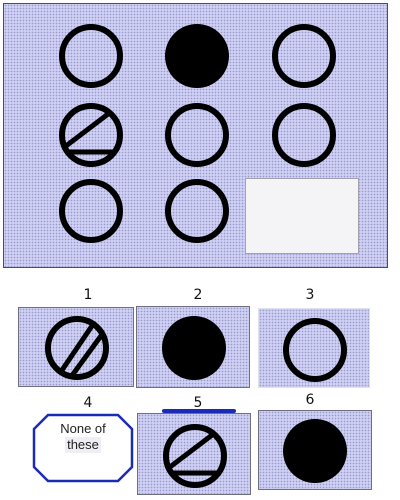  I want to click on answer-slot-blank, so click(302, 216).